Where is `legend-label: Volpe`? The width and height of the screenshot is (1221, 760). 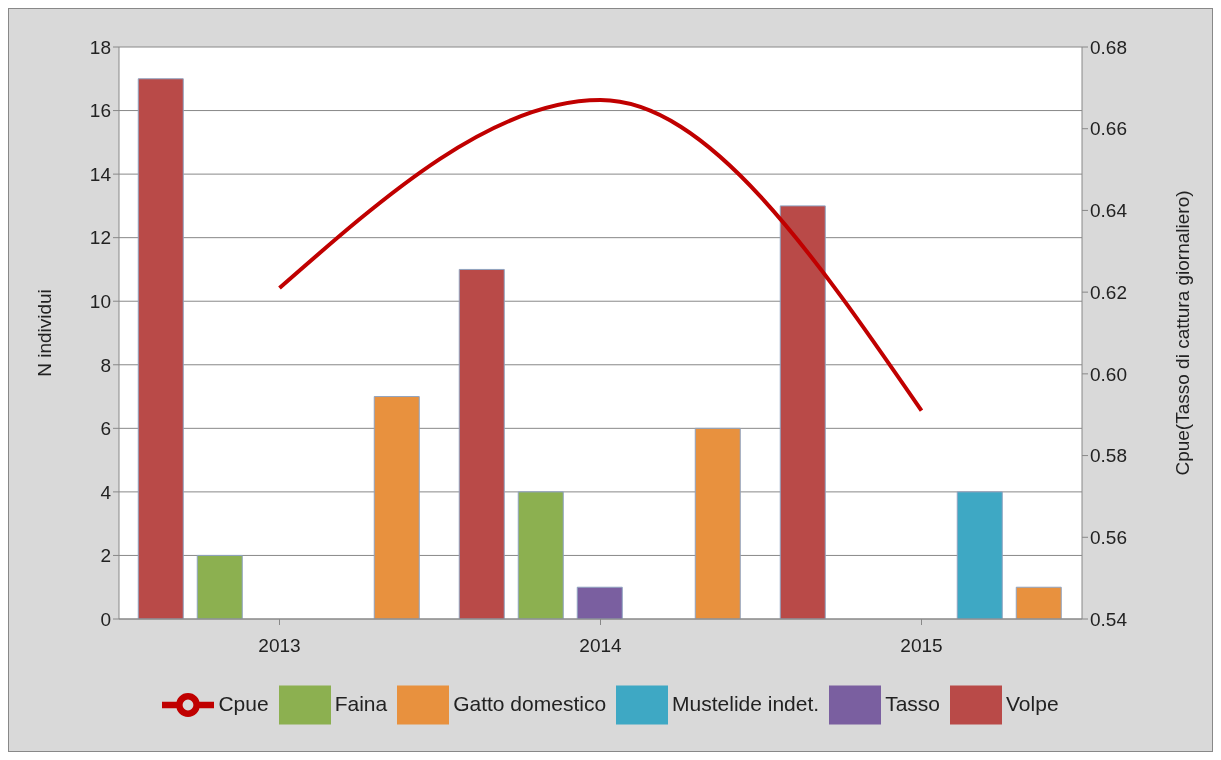 legend-label: Volpe is located at coordinates (1032, 703).